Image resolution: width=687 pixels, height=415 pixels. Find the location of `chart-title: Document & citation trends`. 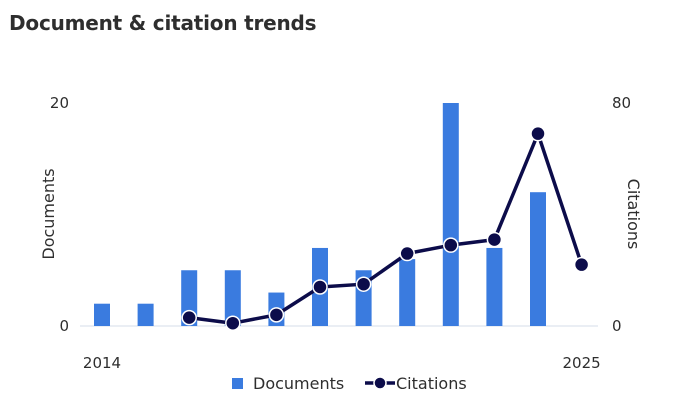

chart-title: Document & citation trends is located at coordinates (163, 23).